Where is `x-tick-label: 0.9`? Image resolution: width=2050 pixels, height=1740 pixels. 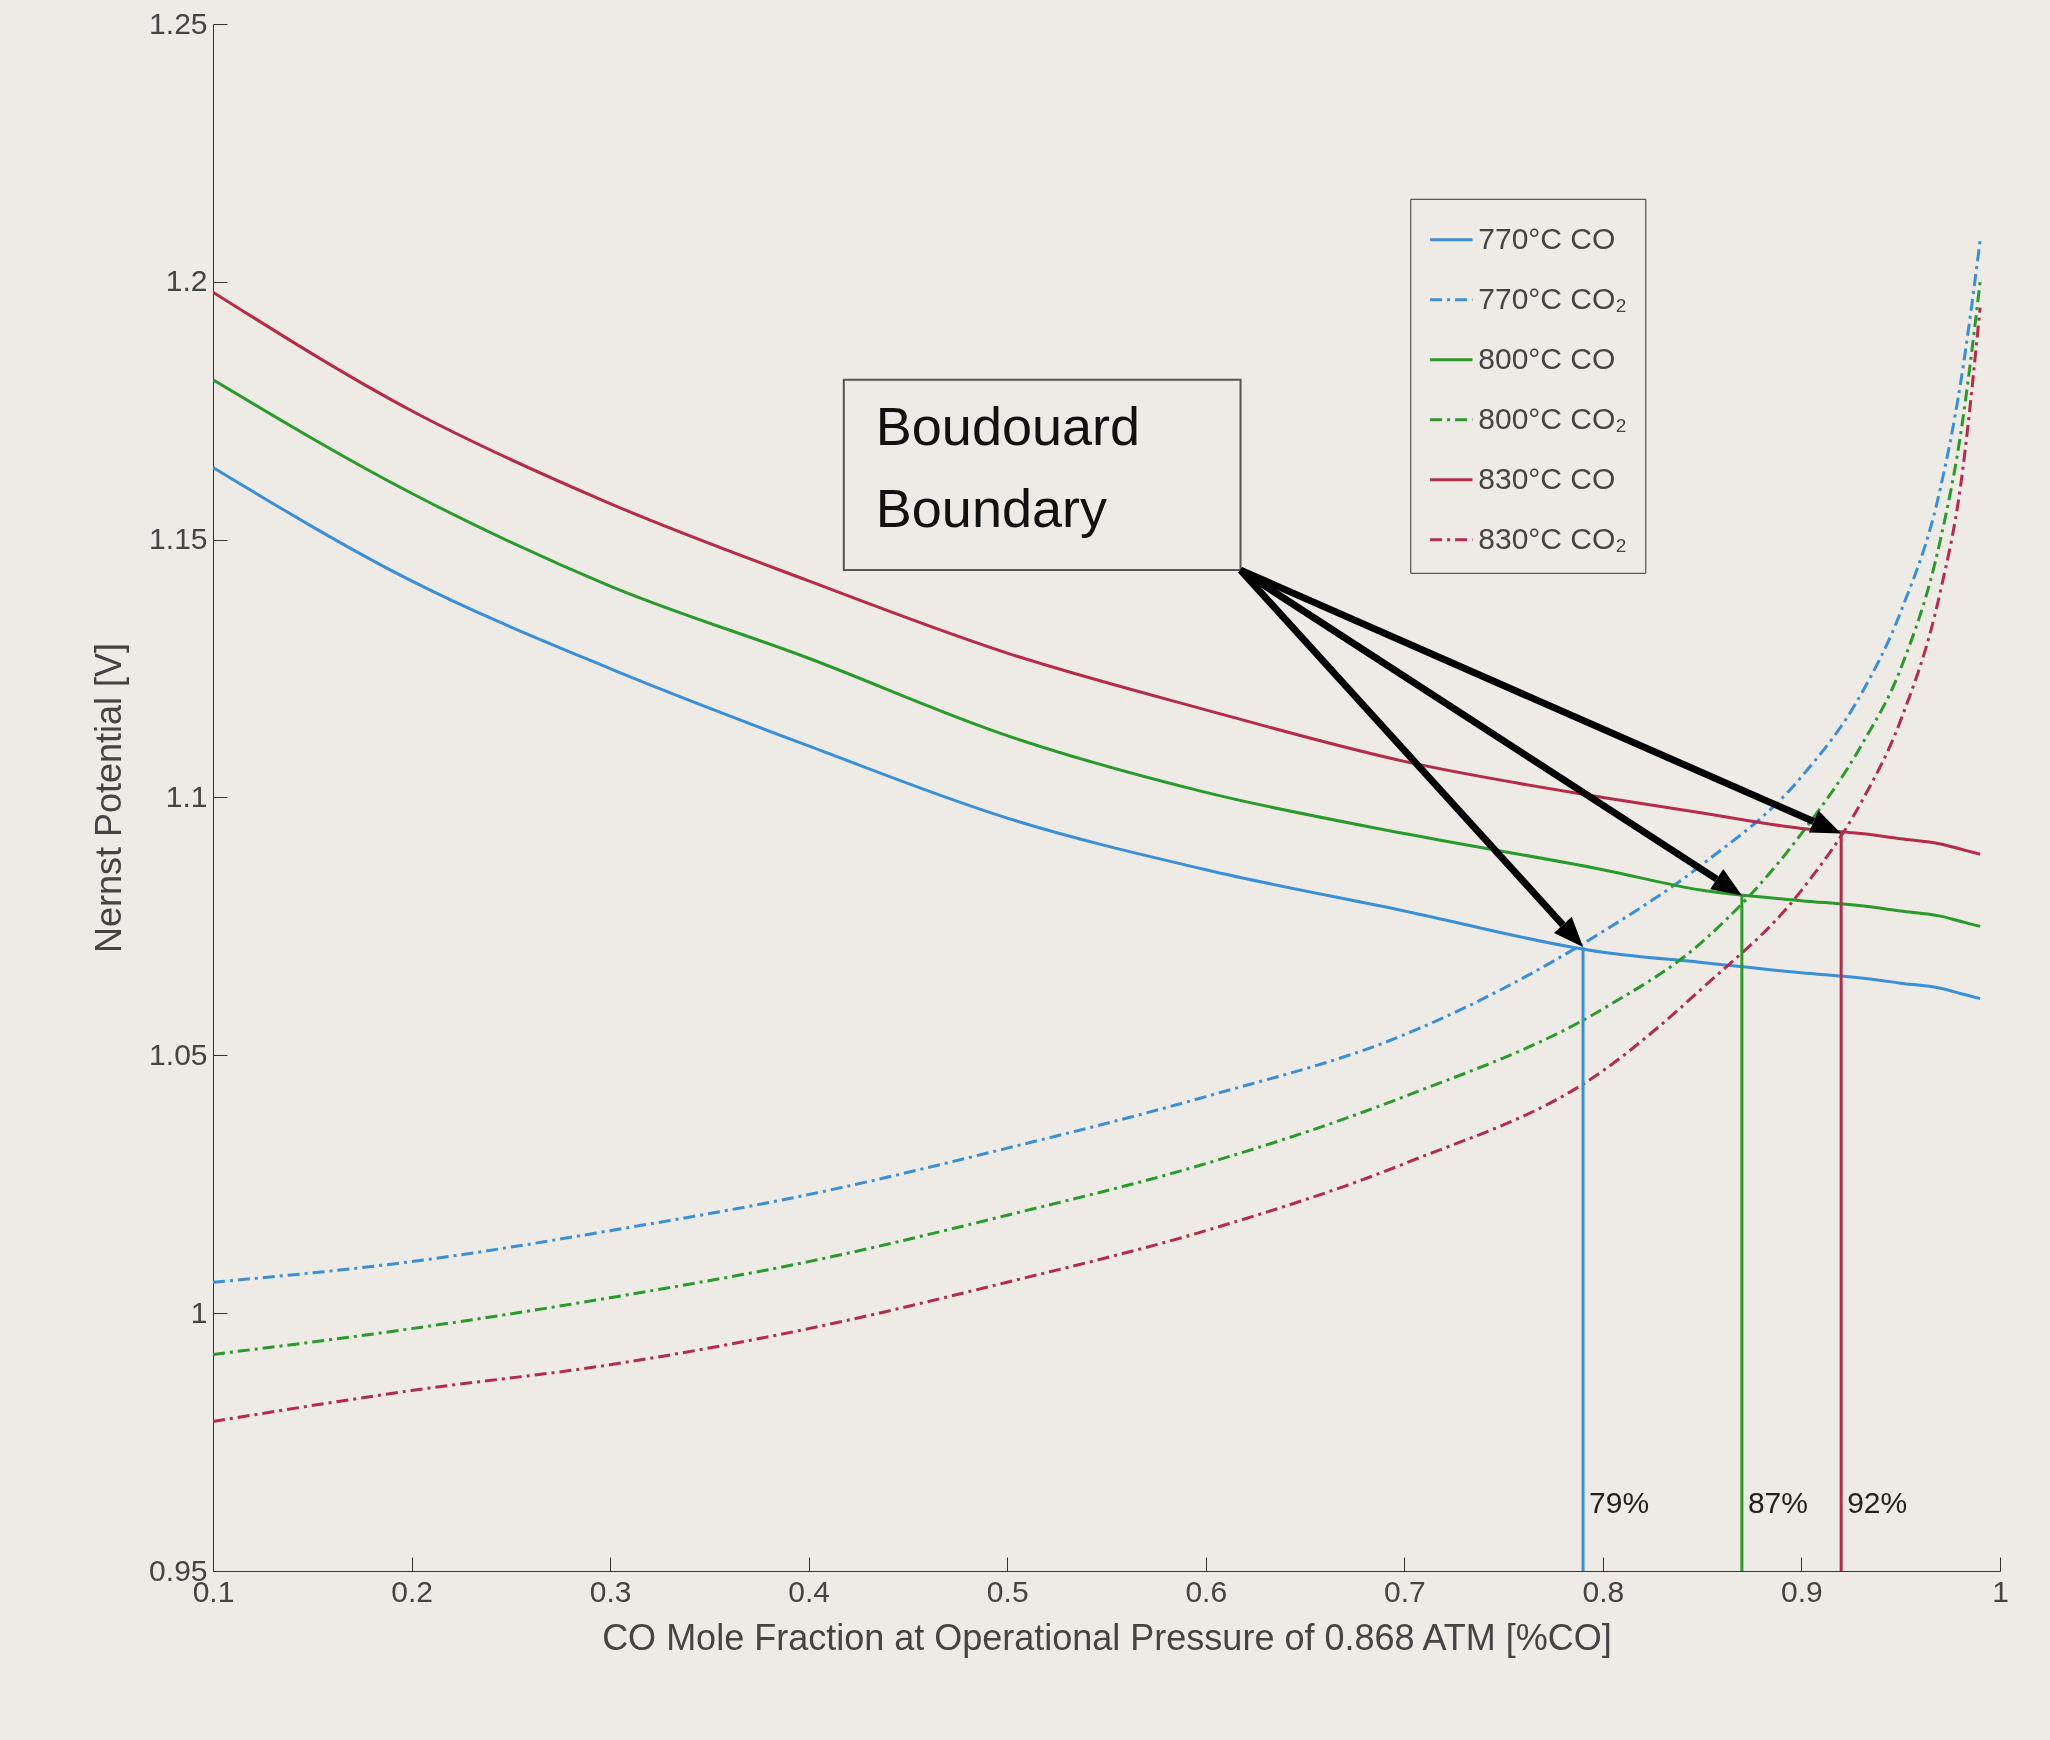
x-tick-label: 0.9 is located at coordinates (1802, 1591).